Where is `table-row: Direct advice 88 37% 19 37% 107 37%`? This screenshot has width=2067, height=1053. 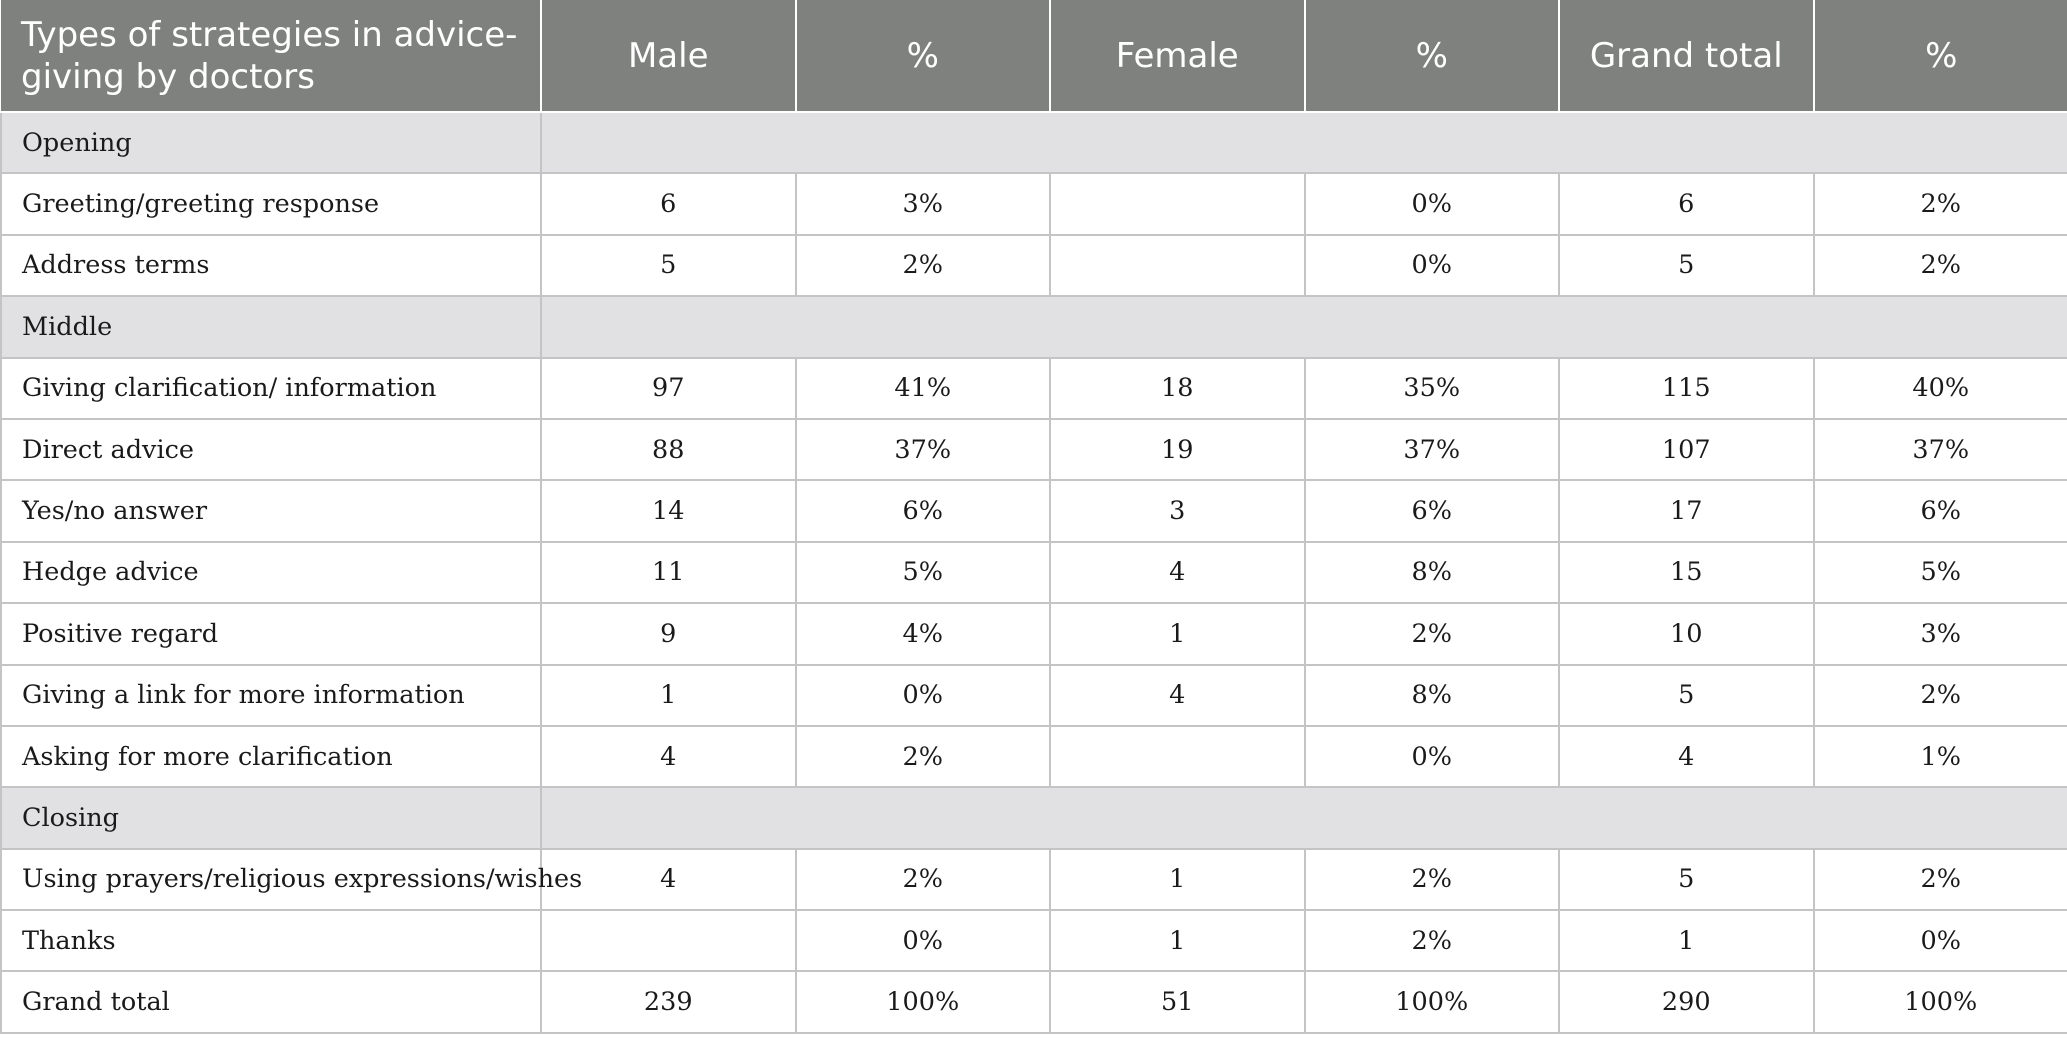 table-row: Direct advice 88 37% 19 37% 107 37% is located at coordinates (1033, 449).